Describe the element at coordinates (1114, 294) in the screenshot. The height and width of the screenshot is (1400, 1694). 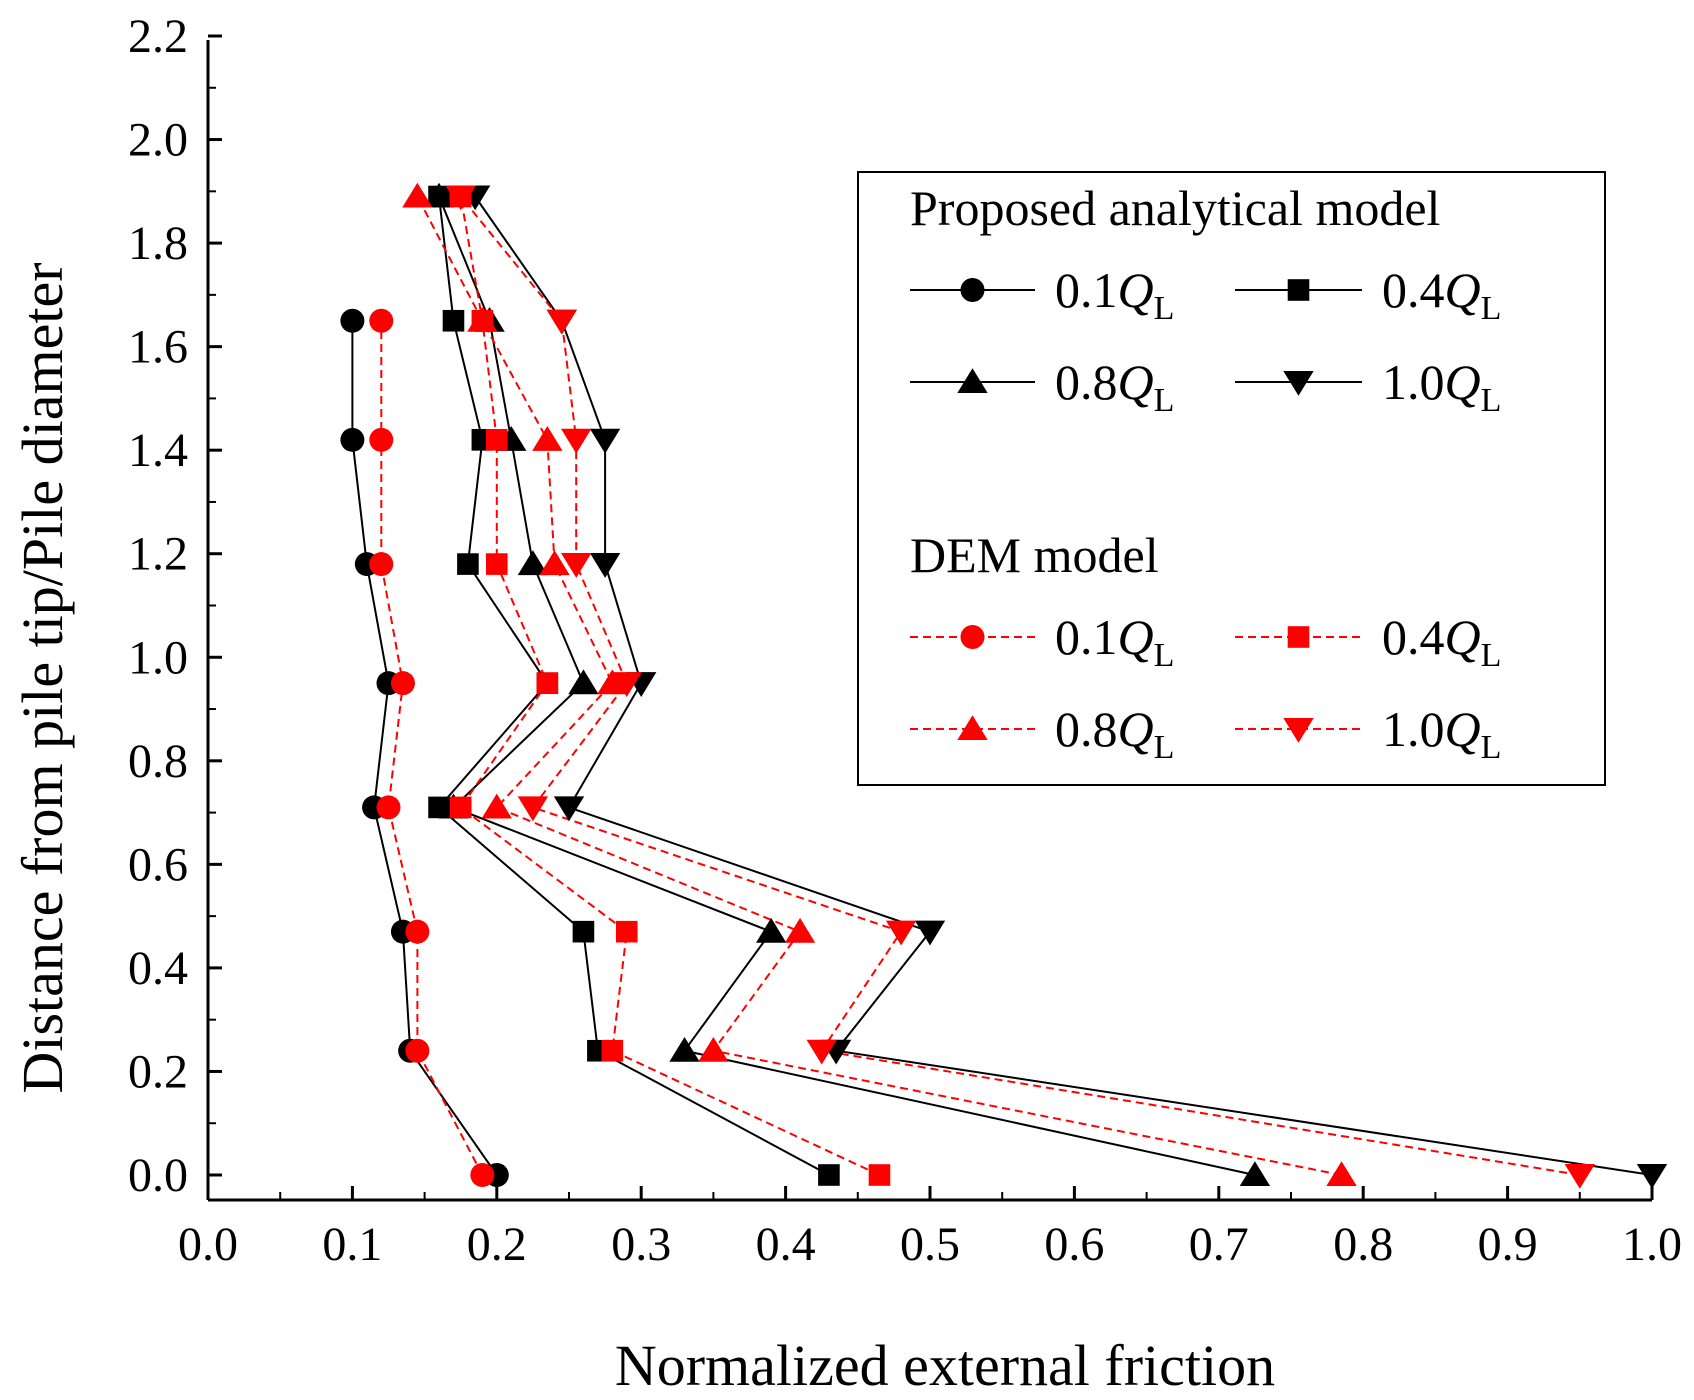
I see `legend-label-a01: 0.1QL` at that location.